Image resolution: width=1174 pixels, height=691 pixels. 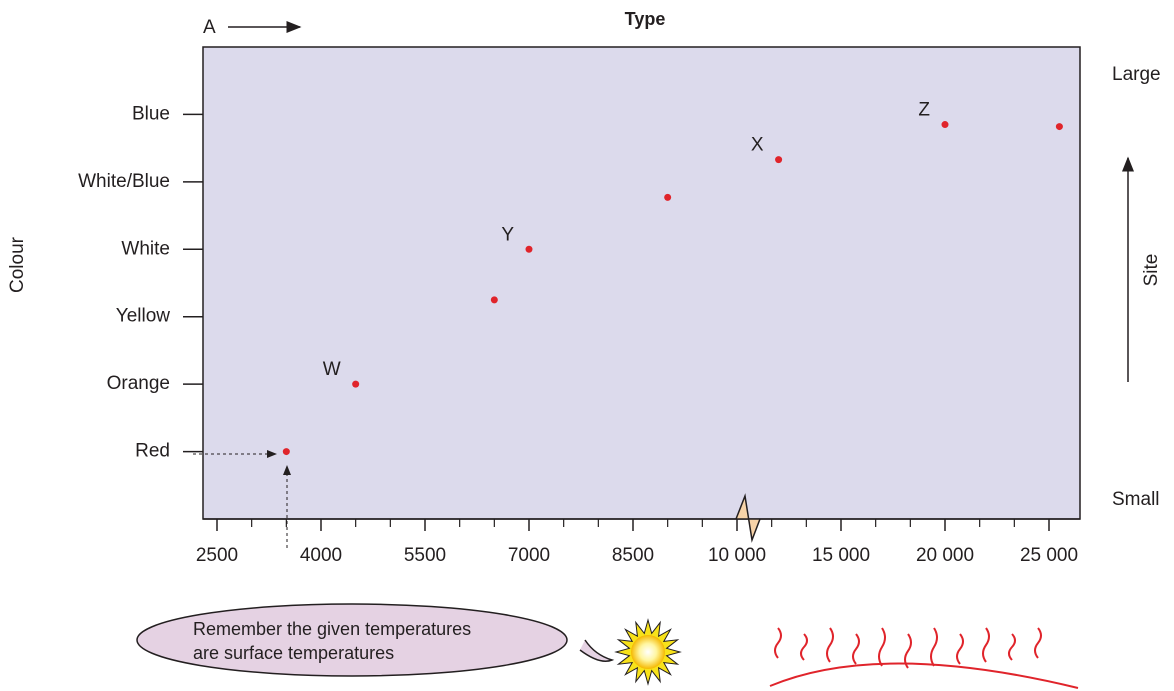 I want to click on sun-core, so click(x=648, y=652).